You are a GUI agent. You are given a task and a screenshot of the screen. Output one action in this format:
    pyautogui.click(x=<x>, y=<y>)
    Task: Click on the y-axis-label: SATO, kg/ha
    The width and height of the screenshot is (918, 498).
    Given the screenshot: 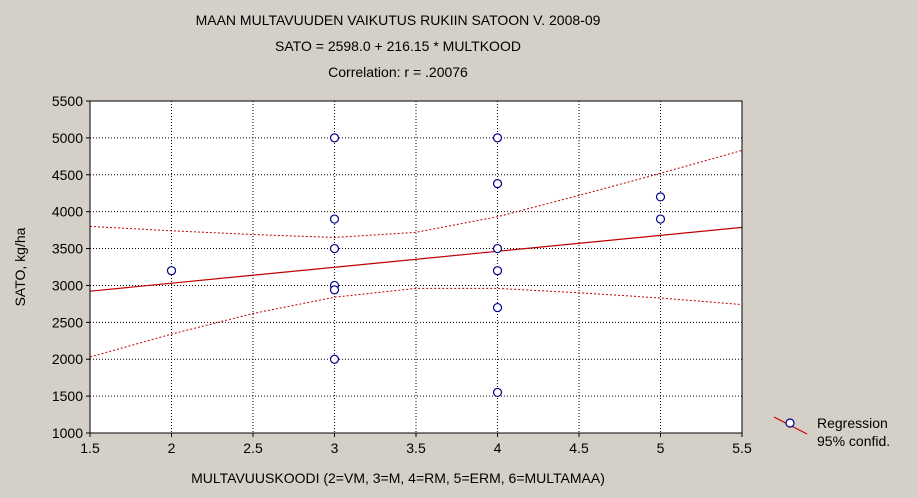 What is the action you would take?
    pyautogui.click(x=20, y=266)
    